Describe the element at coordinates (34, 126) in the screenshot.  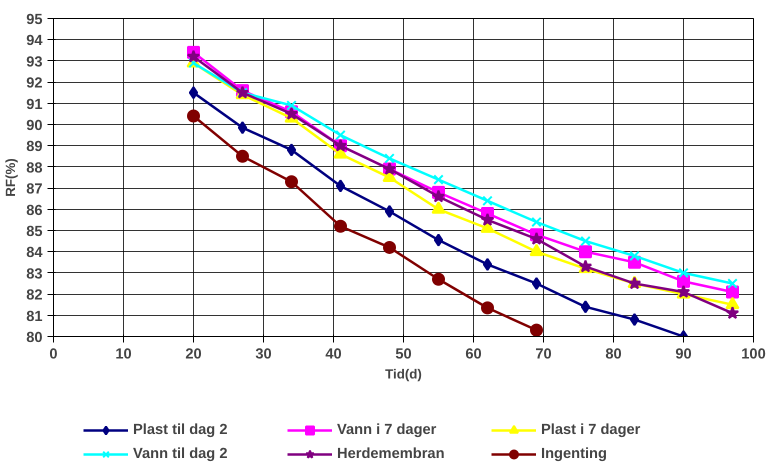
I see `y-tick-label: 90` at that location.